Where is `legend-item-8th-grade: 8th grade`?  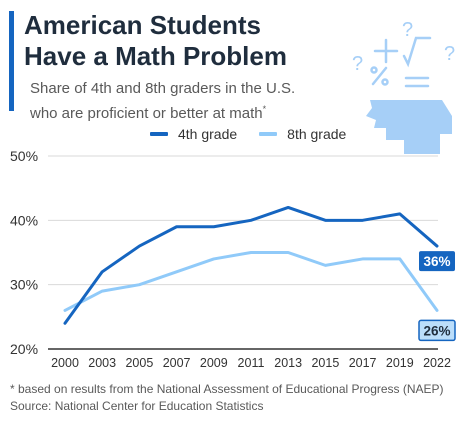 legend-item-8th-grade: 8th grade is located at coordinates (302, 134).